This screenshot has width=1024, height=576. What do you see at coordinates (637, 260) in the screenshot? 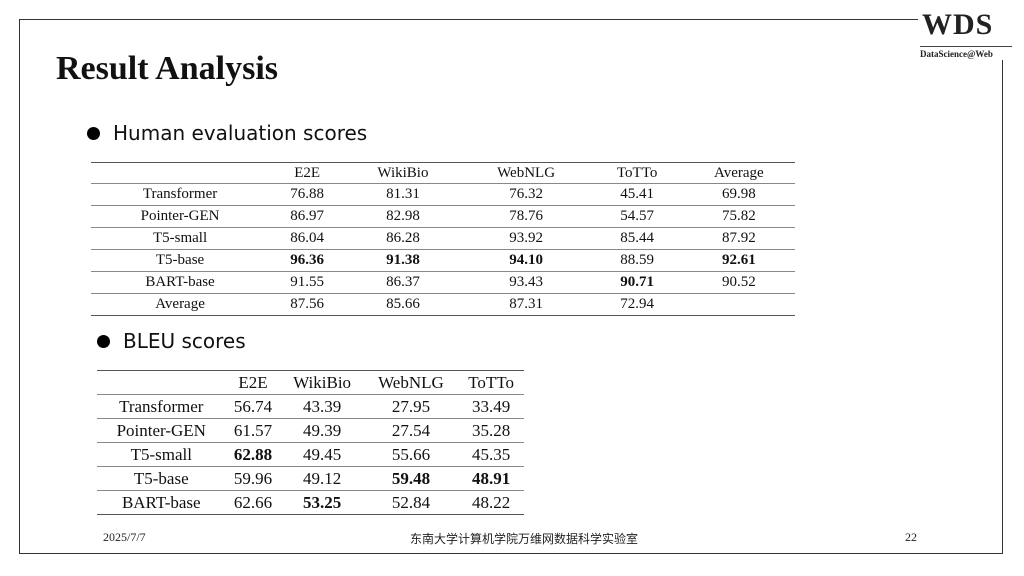
I see `table-cell: 88.59` at bounding box center [637, 260].